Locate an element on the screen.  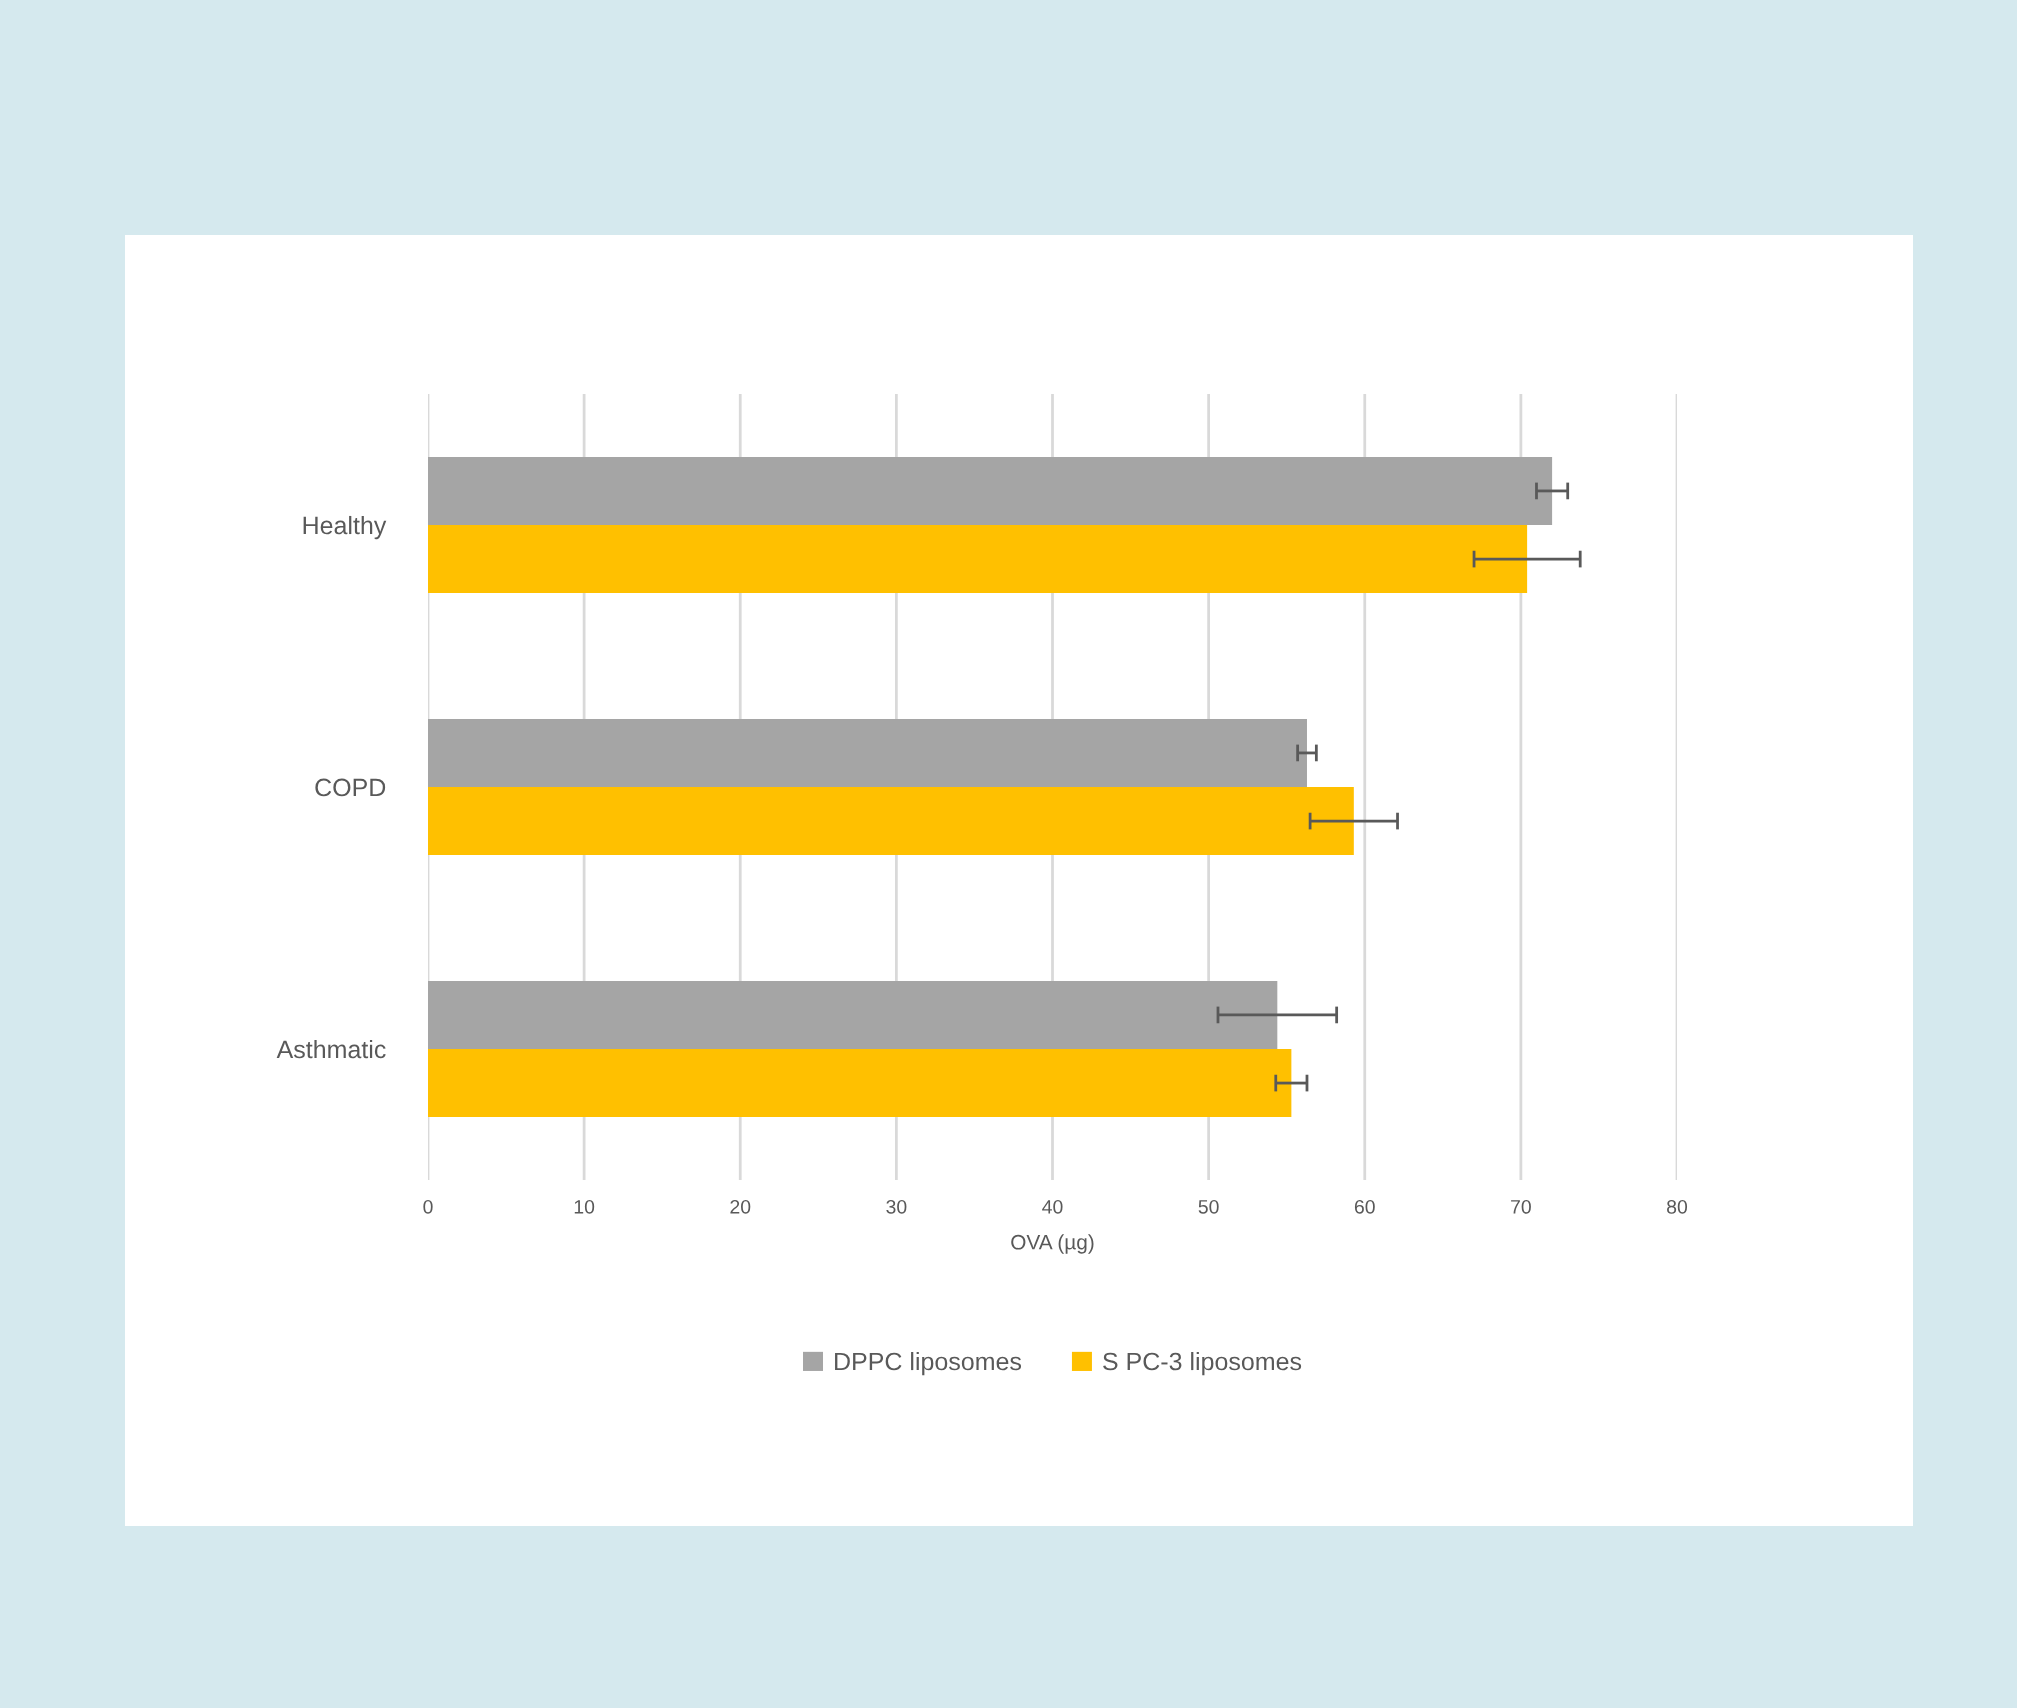
x-tick-label: 50 is located at coordinates (1208, 1206).